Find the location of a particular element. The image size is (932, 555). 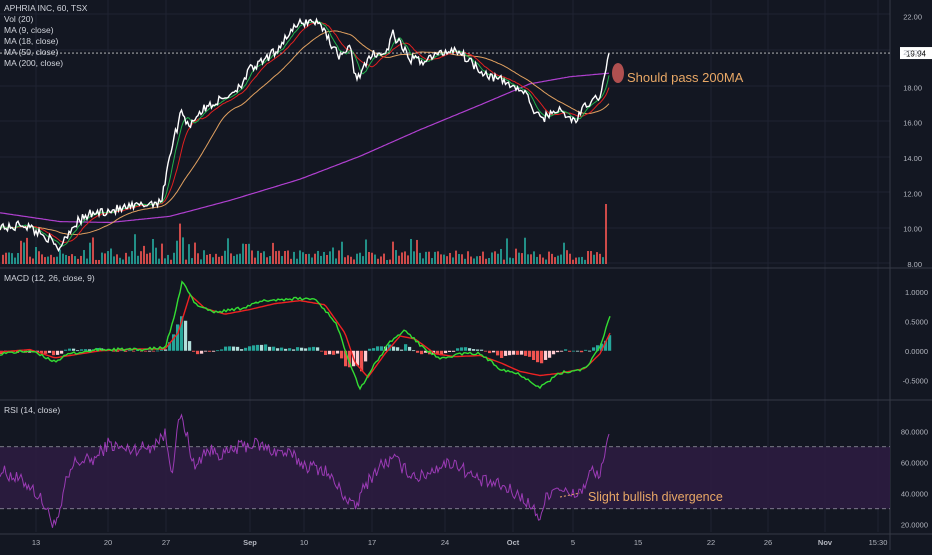

price-tick-label: 18.00 is located at coordinates (912, 87).